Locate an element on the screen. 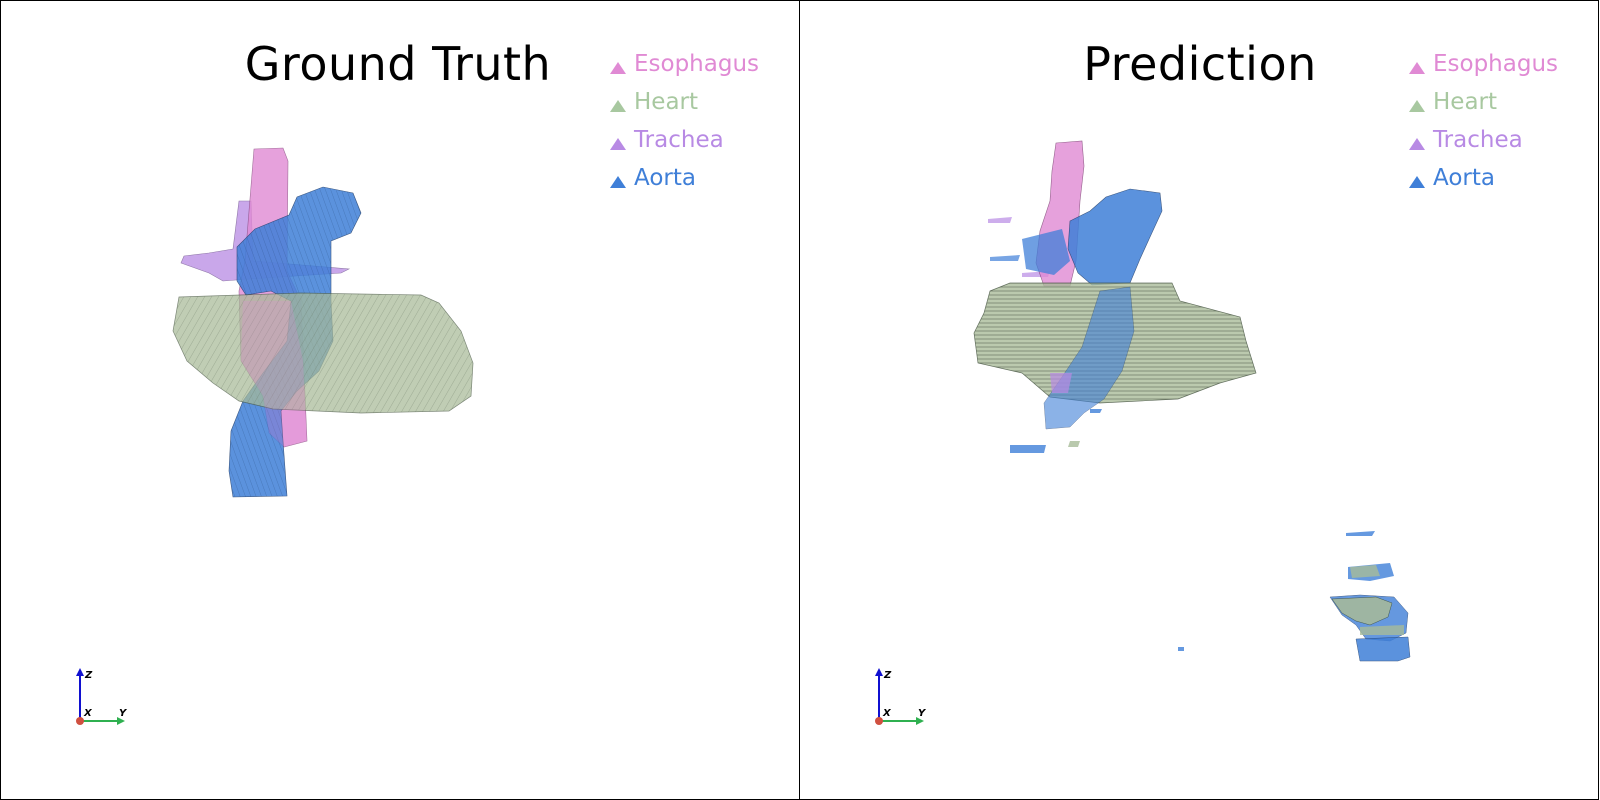 The height and width of the screenshot is (800, 1600). panel-title: Prediction is located at coordinates (1200, 64).